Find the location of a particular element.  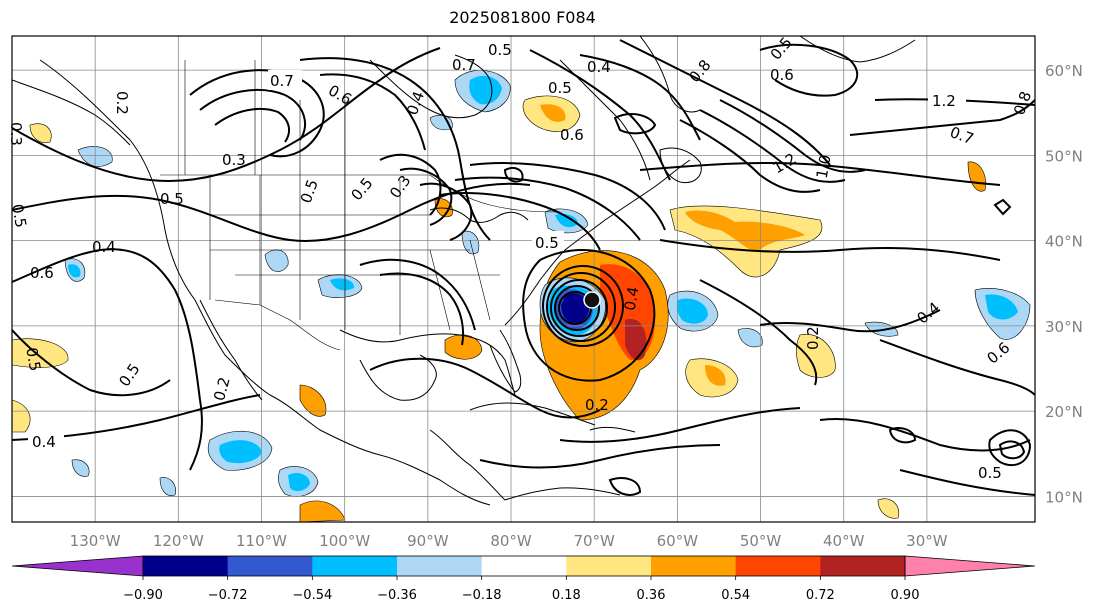

coastline-alaska is located at coordinates (71, 112).